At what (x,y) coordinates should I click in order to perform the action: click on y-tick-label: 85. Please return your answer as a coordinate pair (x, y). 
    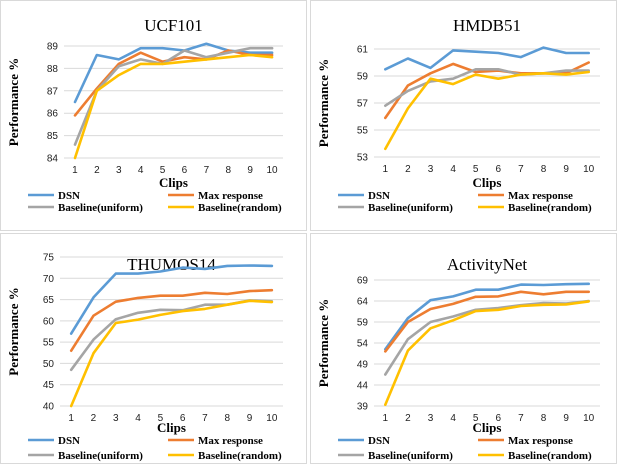
    Looking at the image, I should click on (53, 136).